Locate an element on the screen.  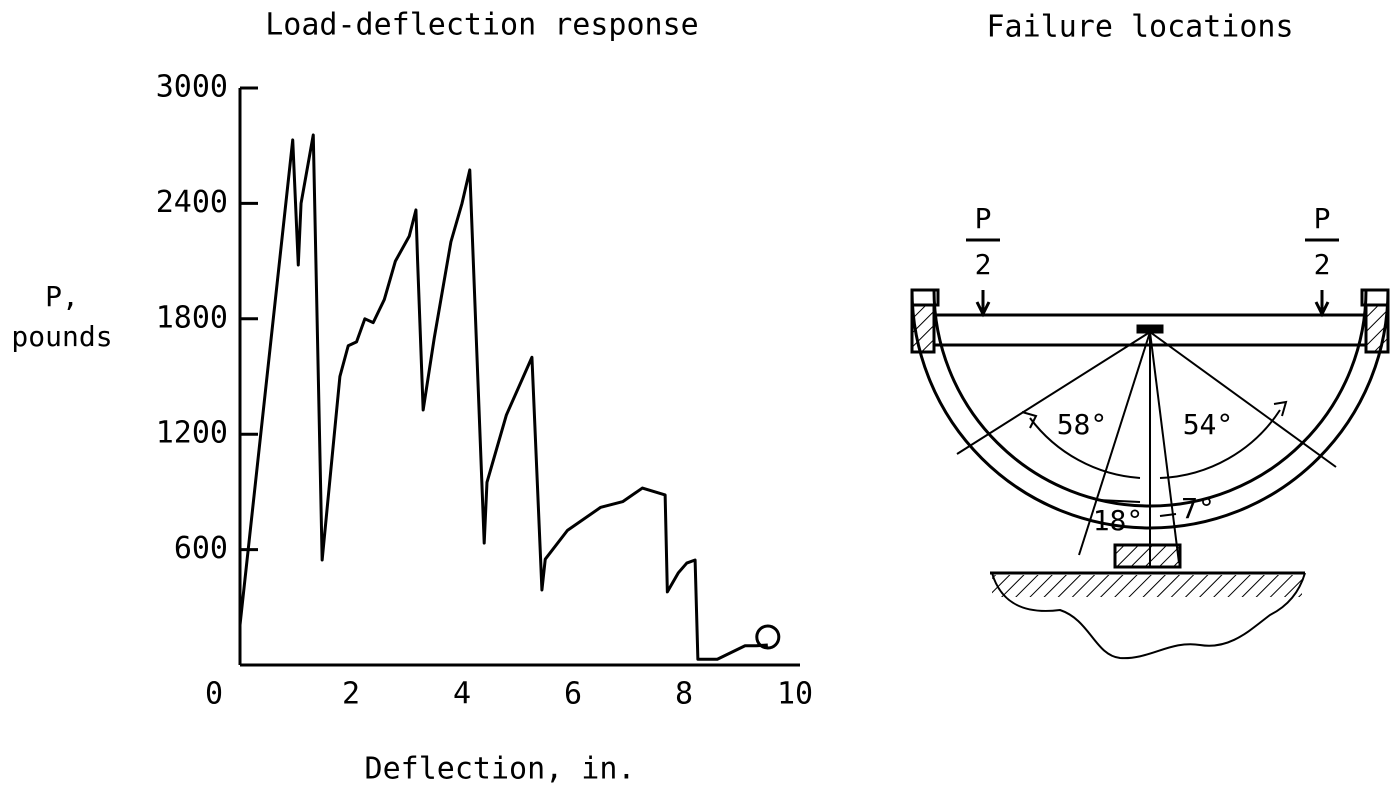
x-tick-label: 8 is located at coordinates (684, 694).